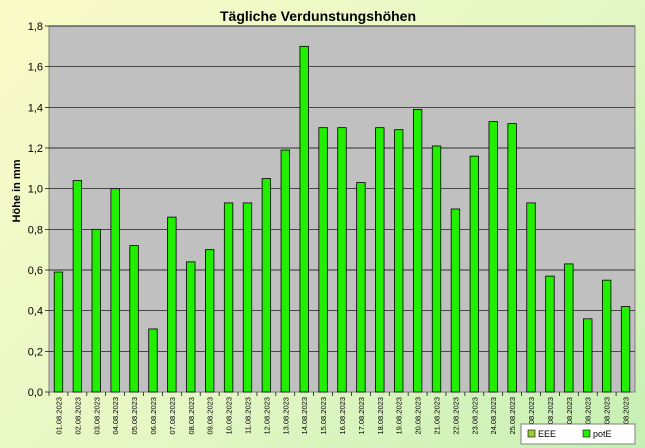 Image resolution: width=645 pixels, height=448 pixels. Describe the element at coordinates (323, 416) in the screenshot. I see `x-tick-label: 15.08.2023` at that location.